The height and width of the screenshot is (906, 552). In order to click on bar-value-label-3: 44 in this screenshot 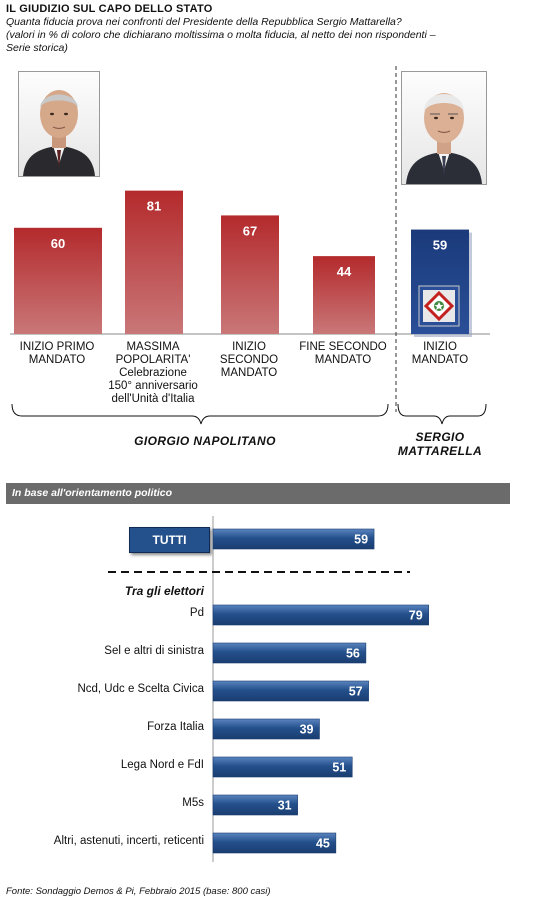, I will do `click(344, 271)`.